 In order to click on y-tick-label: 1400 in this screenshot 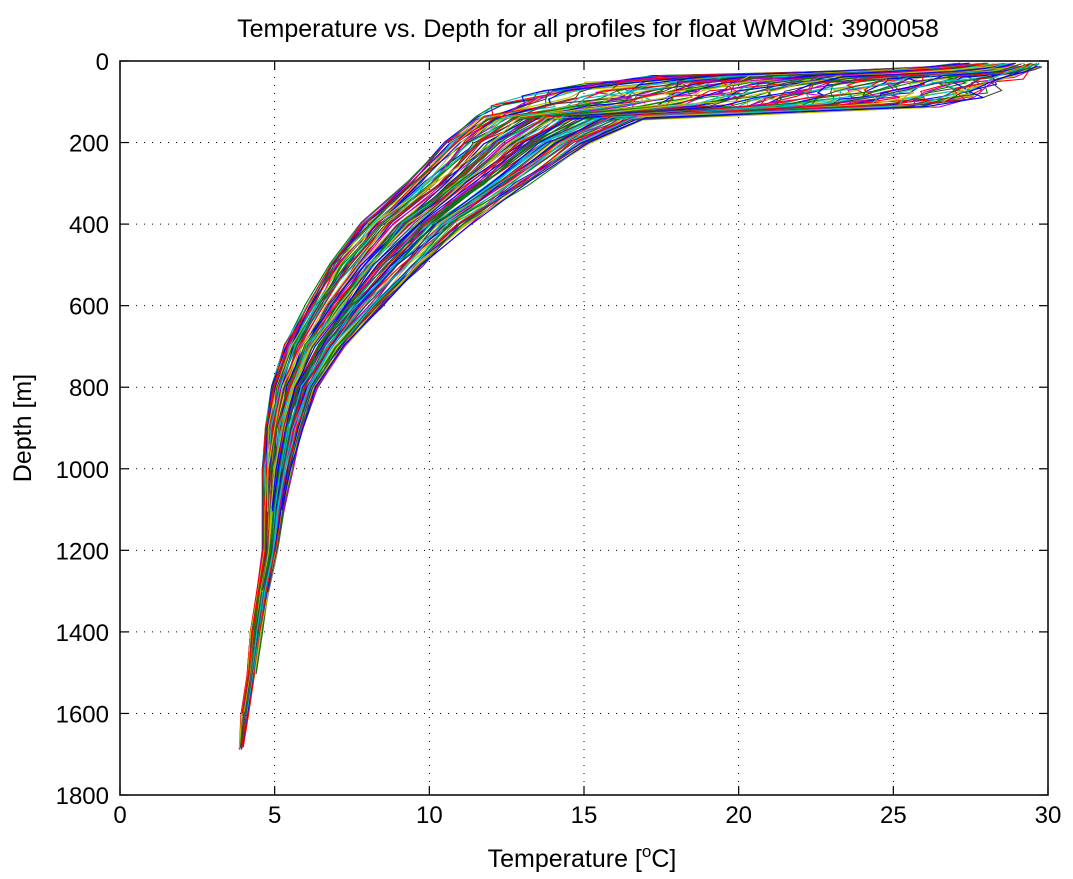, I will do `click(82, 633)`.